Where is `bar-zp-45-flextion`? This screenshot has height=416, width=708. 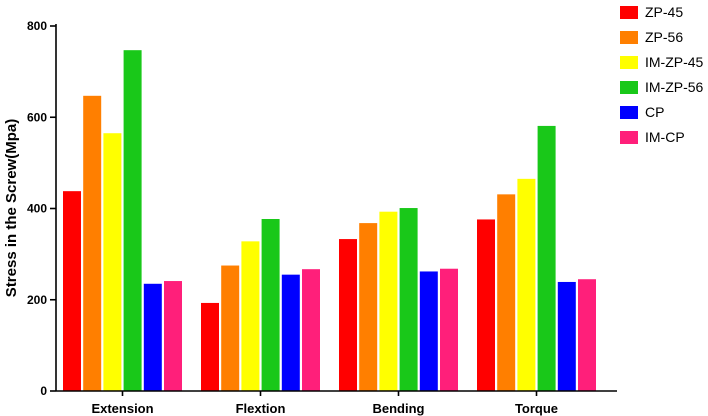
bar-zp-45-flextion is located at coordinates (210, 346).